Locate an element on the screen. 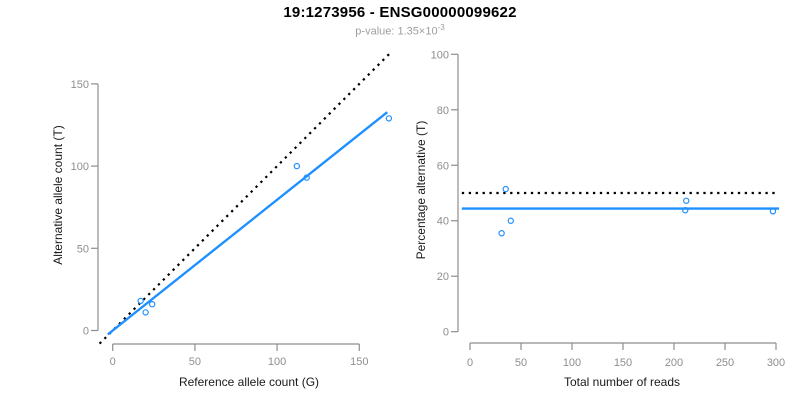 Image resolution: width=800 pixels, height=400 pixels. left-x-tick-label: 150 is located at coordinates (359, 362).